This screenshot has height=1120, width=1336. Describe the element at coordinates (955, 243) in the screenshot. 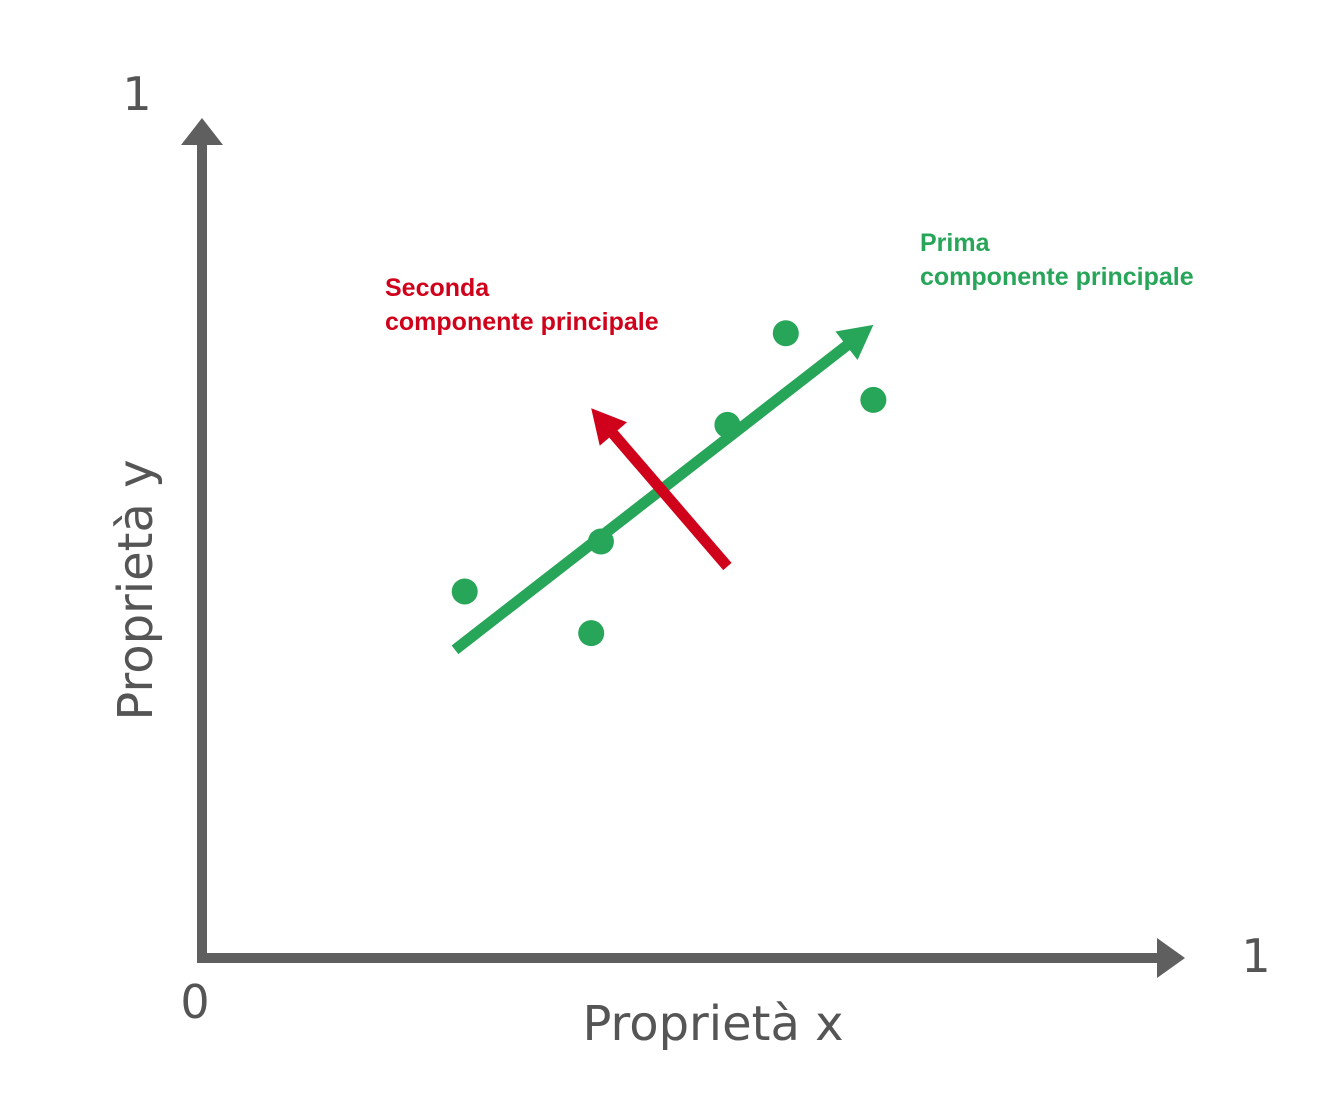

I see `first-component-label-line1: Prima` at that location.